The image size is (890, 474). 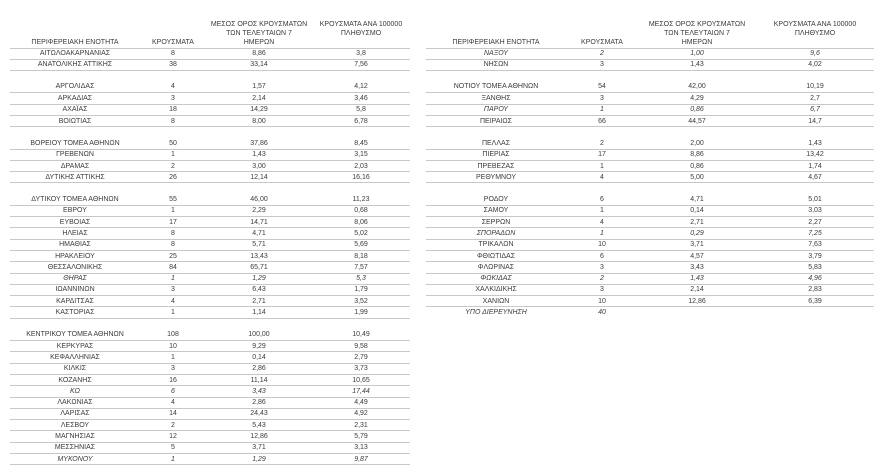 I want to click on per100k-value-cell: 5,02, so click(x=361, y=233).